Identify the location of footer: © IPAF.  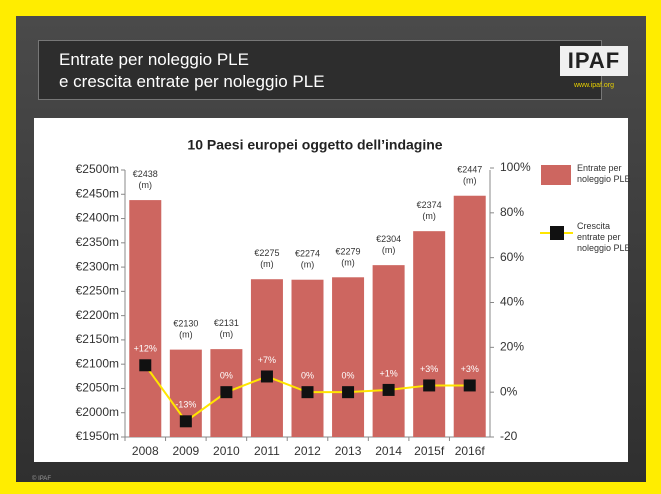
(41, 479).